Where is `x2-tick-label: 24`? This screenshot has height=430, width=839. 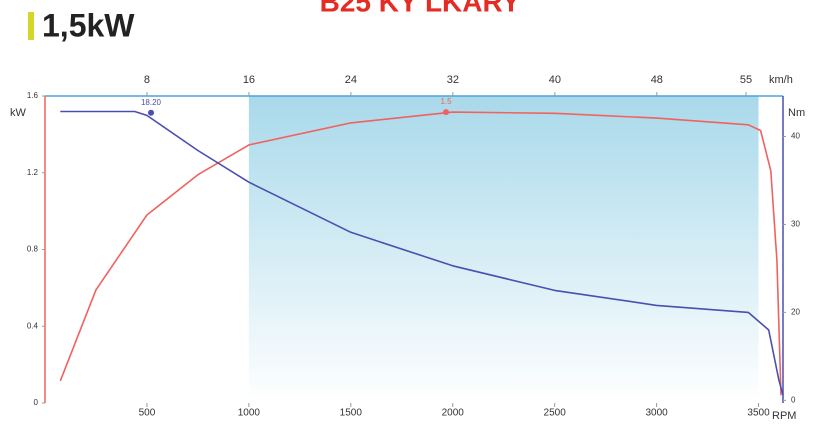
x2-tick-label: 24 is located at coordinates (351, 80).